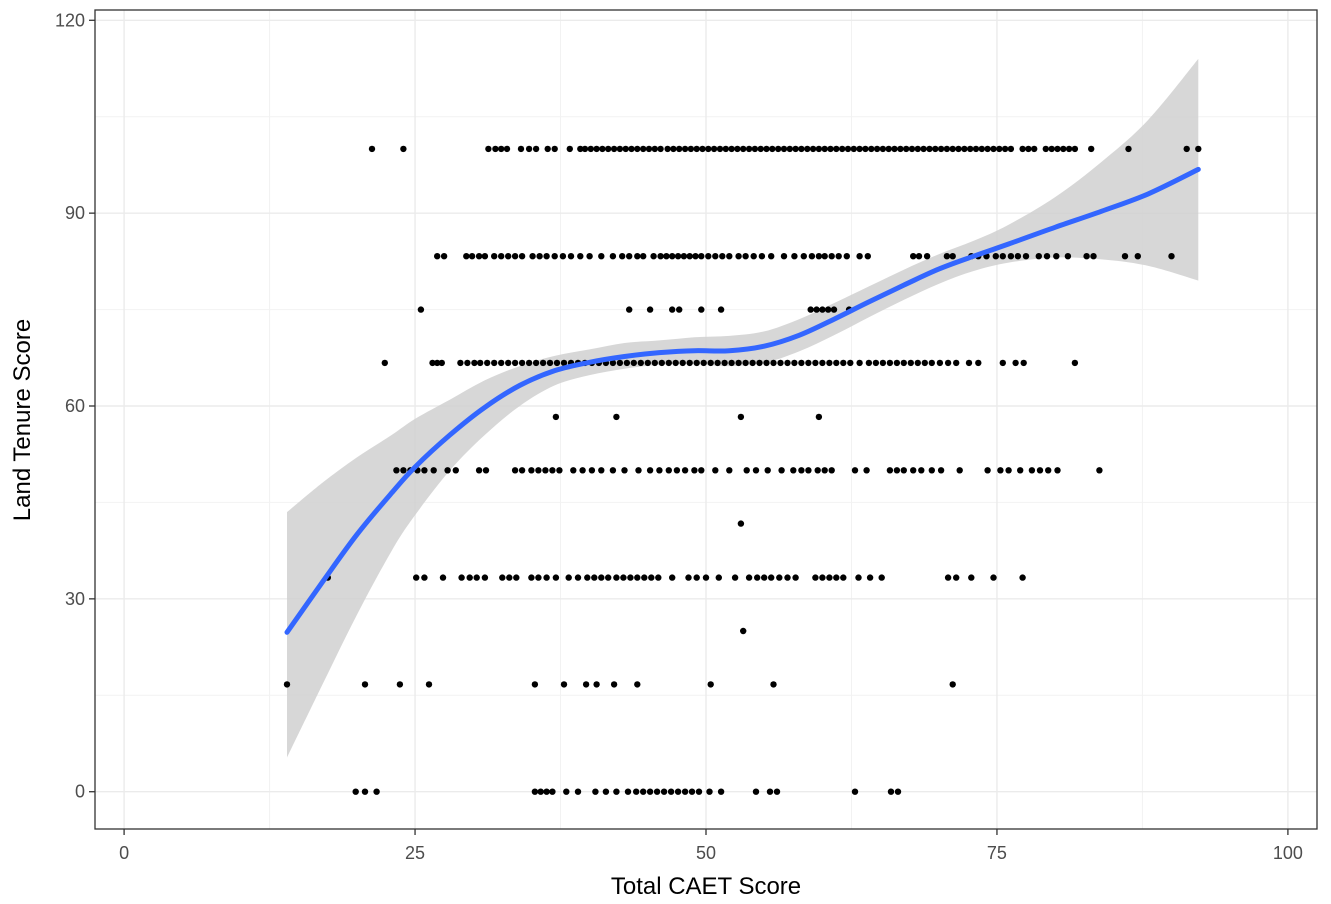 The width and height of the screenshot is (1331, 904). I want to click on y-axis-title: Land Tenure Score, so click(22, 420).